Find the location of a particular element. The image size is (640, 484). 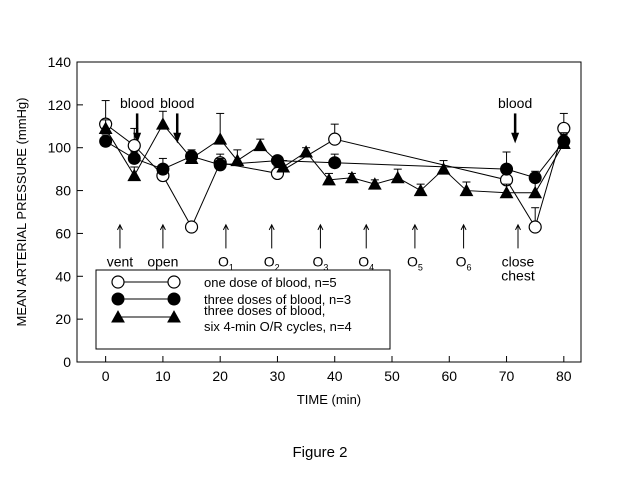

y-tick-label: 40 is located at coordinates (63, 276).